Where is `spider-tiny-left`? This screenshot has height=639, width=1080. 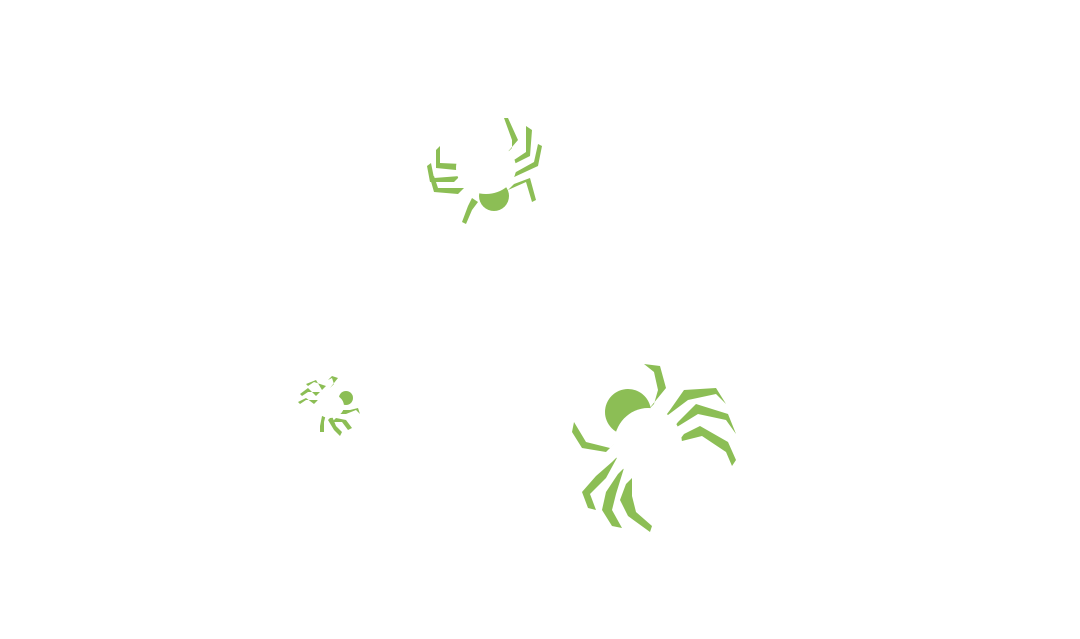
spider-tiny-left is located at coordinates (331, 405).